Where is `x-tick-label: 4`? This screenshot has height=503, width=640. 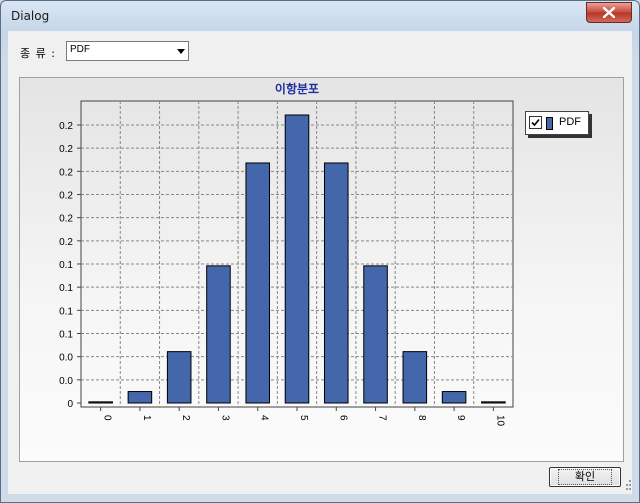
x-tick-label: 4 is located at coordinates (264, 418).